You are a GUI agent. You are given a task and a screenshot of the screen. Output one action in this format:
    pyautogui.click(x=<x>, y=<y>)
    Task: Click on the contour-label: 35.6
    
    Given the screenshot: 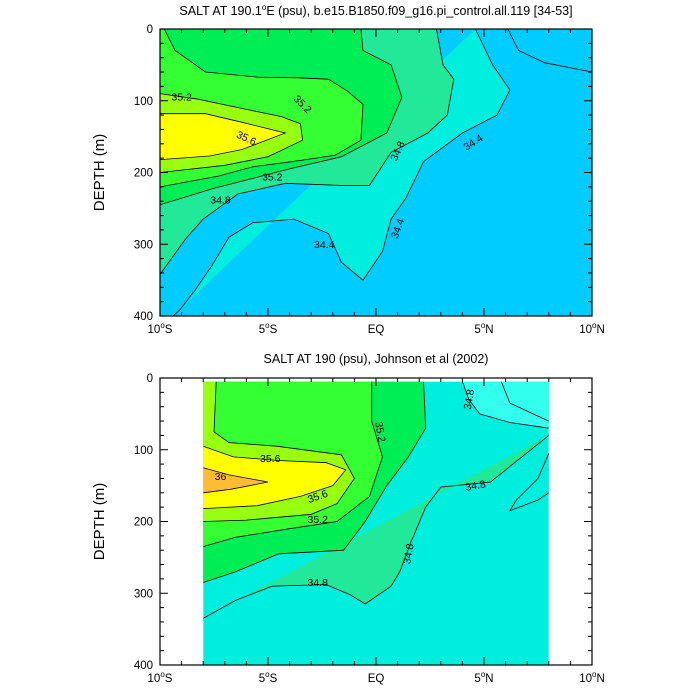 What is the action you would take?
    pyautogui.click(x=270, y=459)
    